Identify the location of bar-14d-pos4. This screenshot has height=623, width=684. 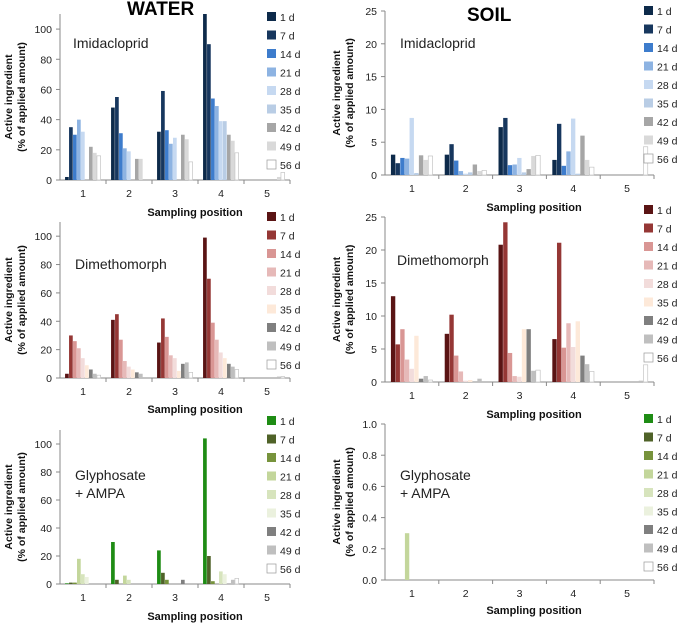
(563, 364).